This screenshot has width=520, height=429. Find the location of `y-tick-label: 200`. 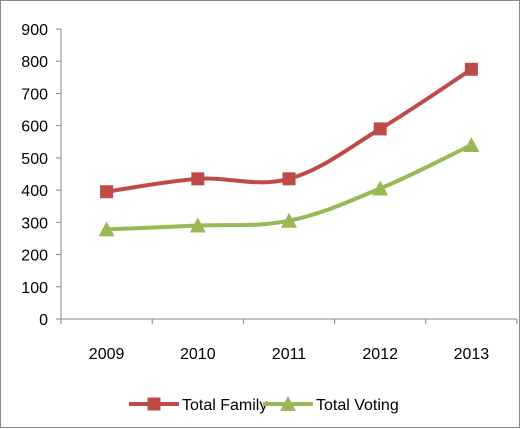

y-tick-label: 200 is located at coordinates (34, 256).